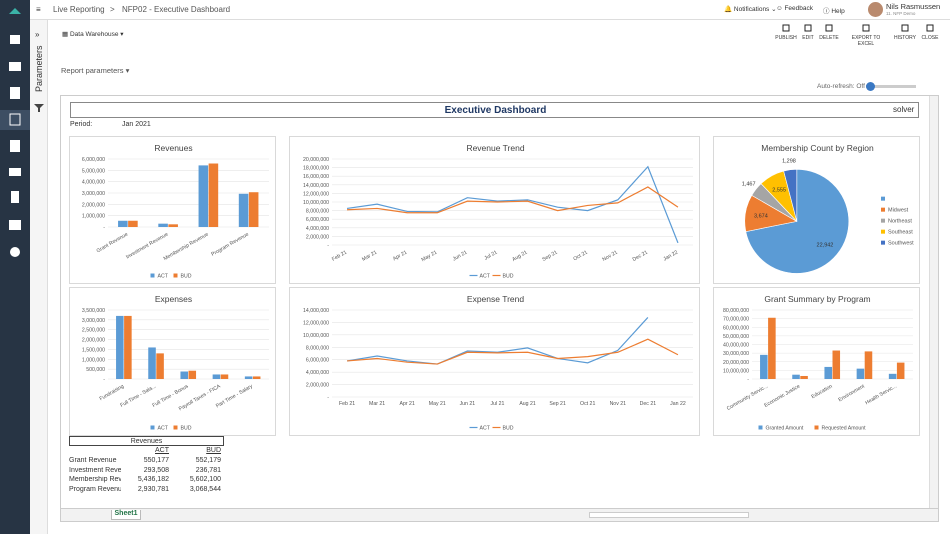  Describe the element at coordinates (328, 398) in the screenshot. I see `y-tick-label: -` at that location.